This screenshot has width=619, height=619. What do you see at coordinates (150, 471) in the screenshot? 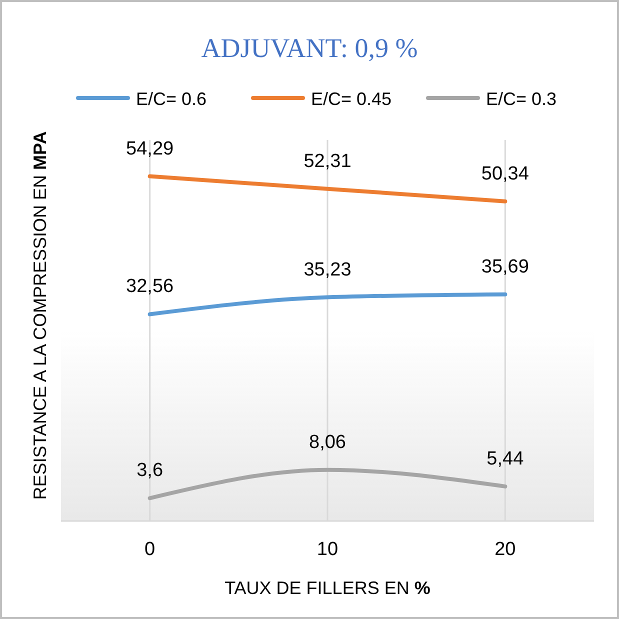
I see `data-label: 3,6` at bounding box center [150, 471].